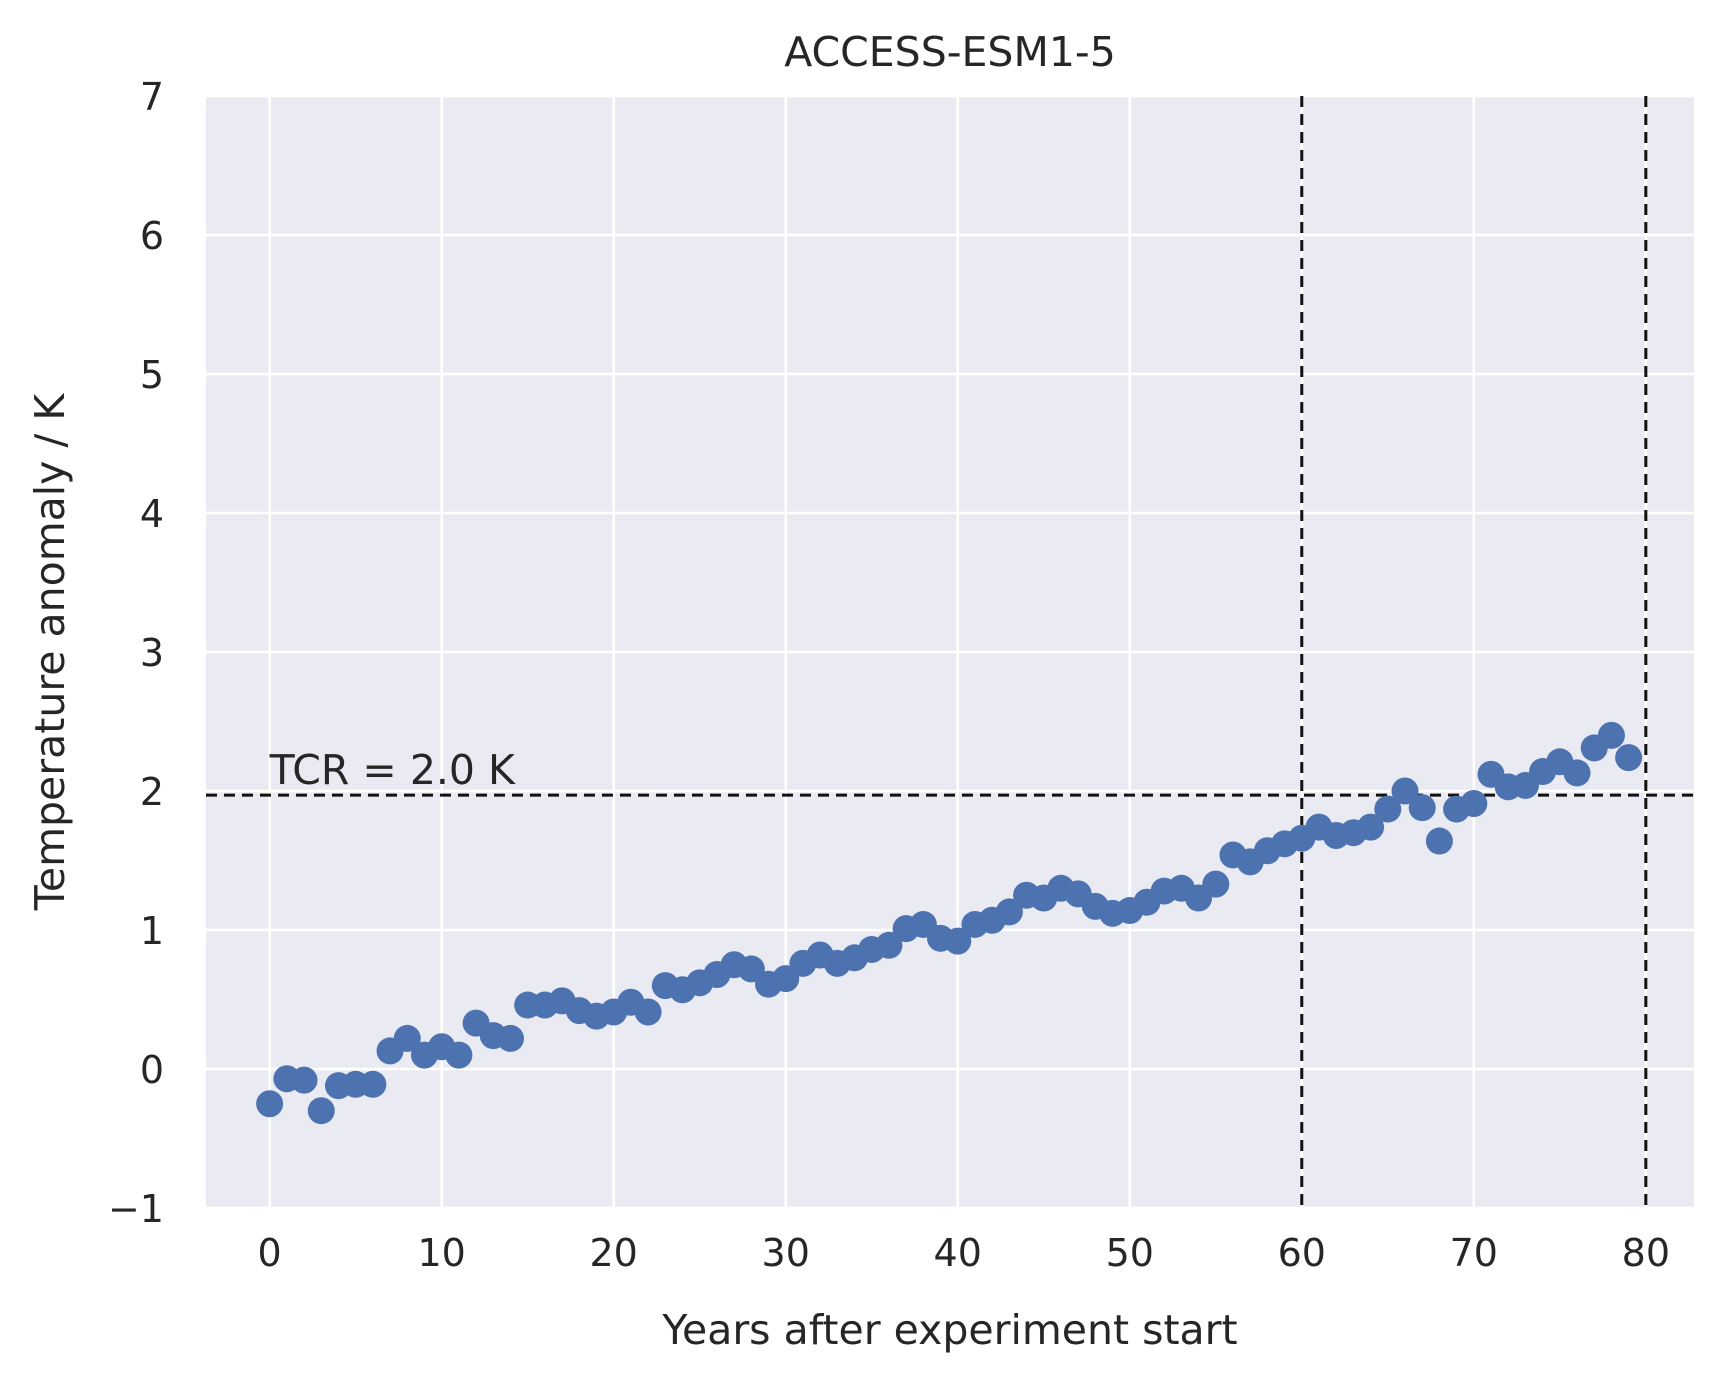 The width and height of the screenshot is (1719, 1381). What do you see at coordinates (136, 1209) in the screenshot?
I see `y-tick-label: −1` at bounding box center [136, 1209].